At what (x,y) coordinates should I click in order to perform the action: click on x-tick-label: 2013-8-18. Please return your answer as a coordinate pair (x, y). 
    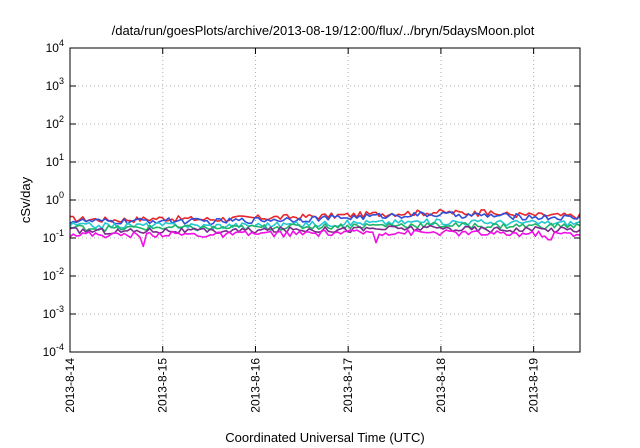
    Looking at the image, I should click on (441, 385).